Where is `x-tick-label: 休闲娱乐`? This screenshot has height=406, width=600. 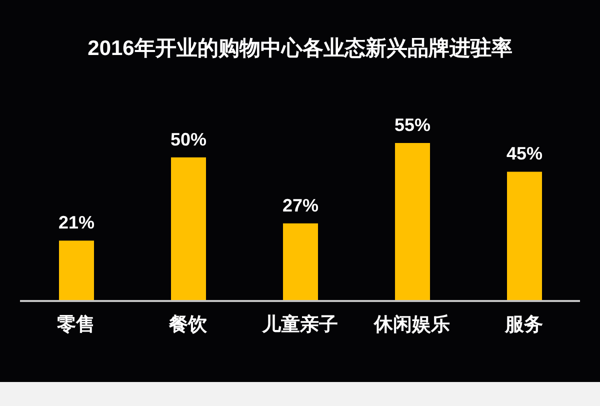
x-tick-label: 休闲娱乐 is located at coordinates (411, 324).